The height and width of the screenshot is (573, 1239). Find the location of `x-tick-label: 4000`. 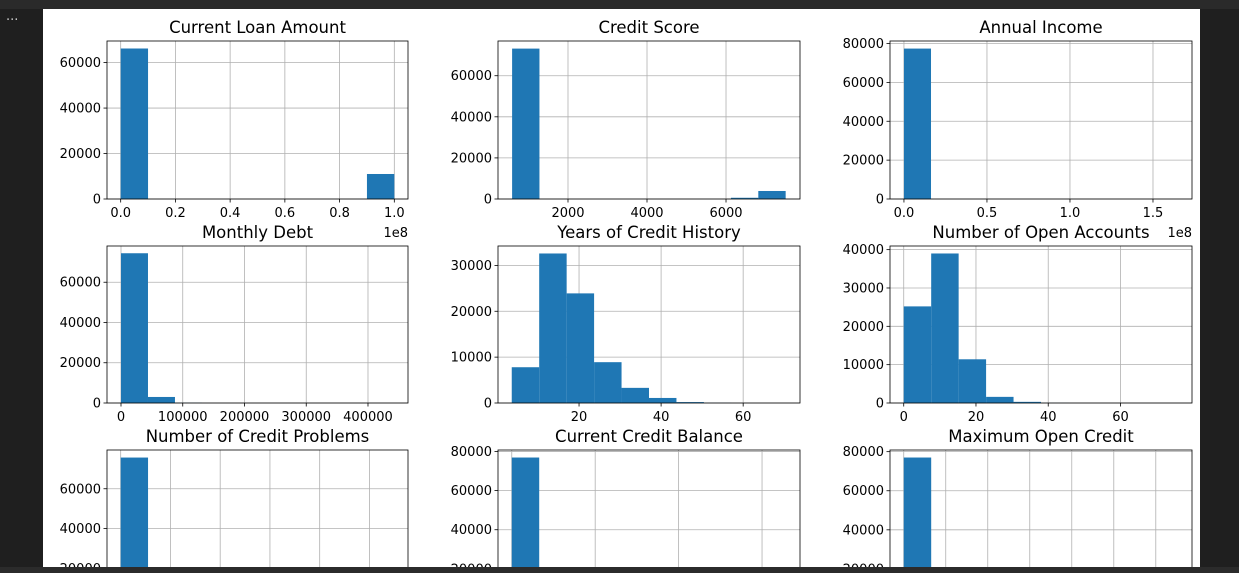

x-tick-label: 4000 is located at coordinates (646, 213).